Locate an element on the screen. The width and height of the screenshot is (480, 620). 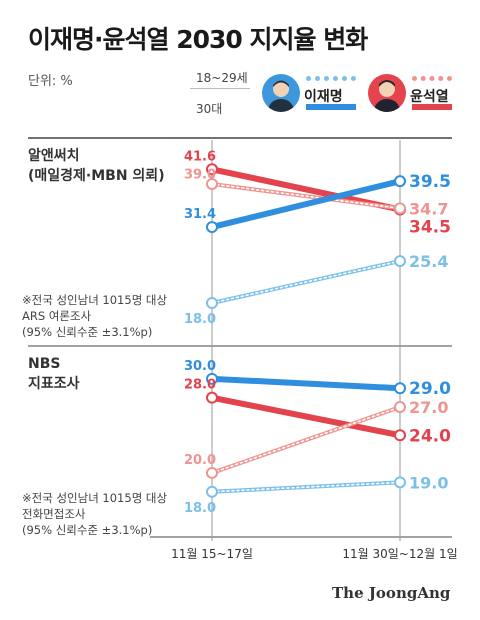
data-label: 25.4 is located at coordinates (428, 261).